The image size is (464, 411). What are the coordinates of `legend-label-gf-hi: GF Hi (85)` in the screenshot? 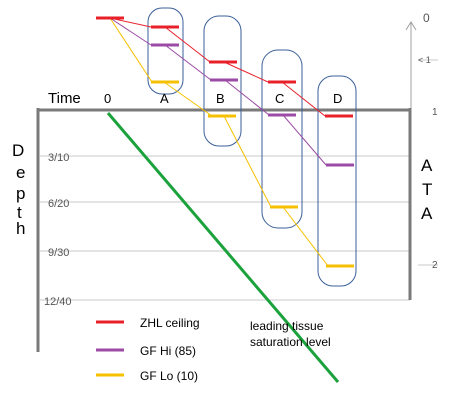 It's located at (168, 351).